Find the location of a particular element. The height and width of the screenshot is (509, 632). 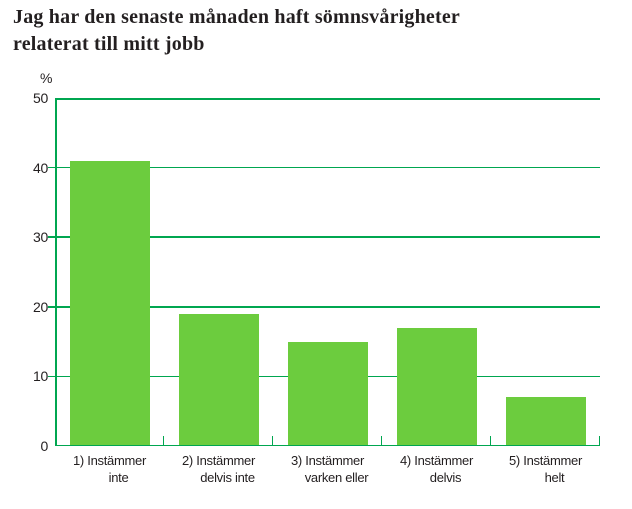

x-axis-label-line2: delvis inte is located at coordinates (227, 477).